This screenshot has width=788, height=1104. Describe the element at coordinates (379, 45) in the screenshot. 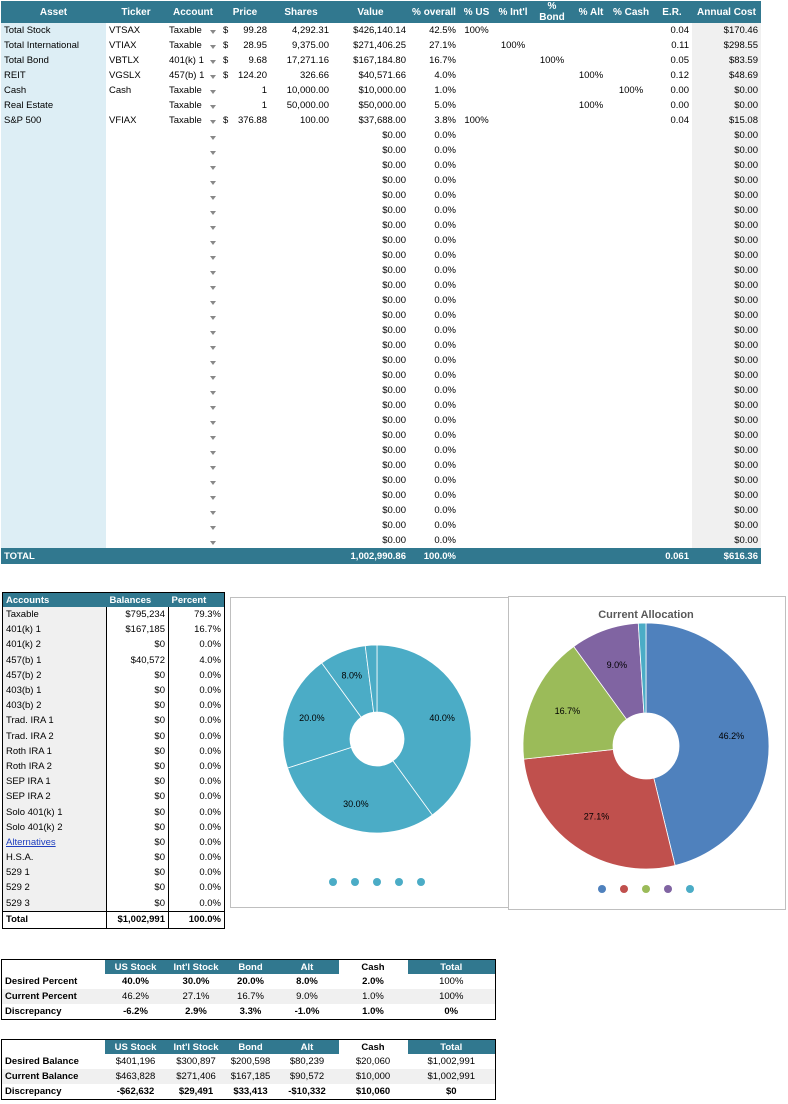

I see `cell-value: $271,406.25` at that location.